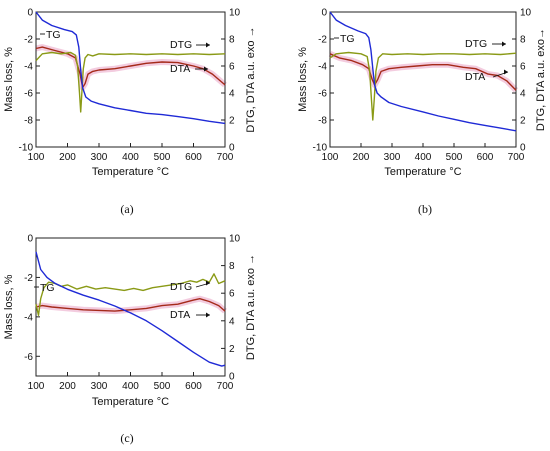  What do you see at coordinates (126, 209) in the screenshot?
I see `panel-caption: (a)` at bounding box center [126, 209].